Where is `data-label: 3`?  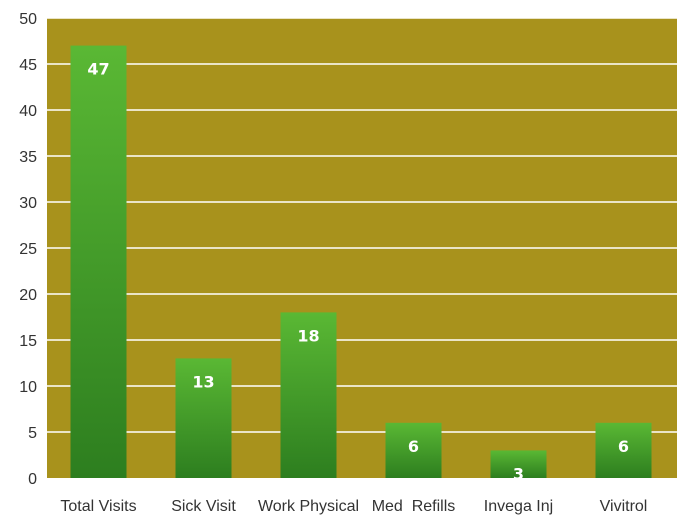
data-label: 3 is located at coordinates (518, 473).